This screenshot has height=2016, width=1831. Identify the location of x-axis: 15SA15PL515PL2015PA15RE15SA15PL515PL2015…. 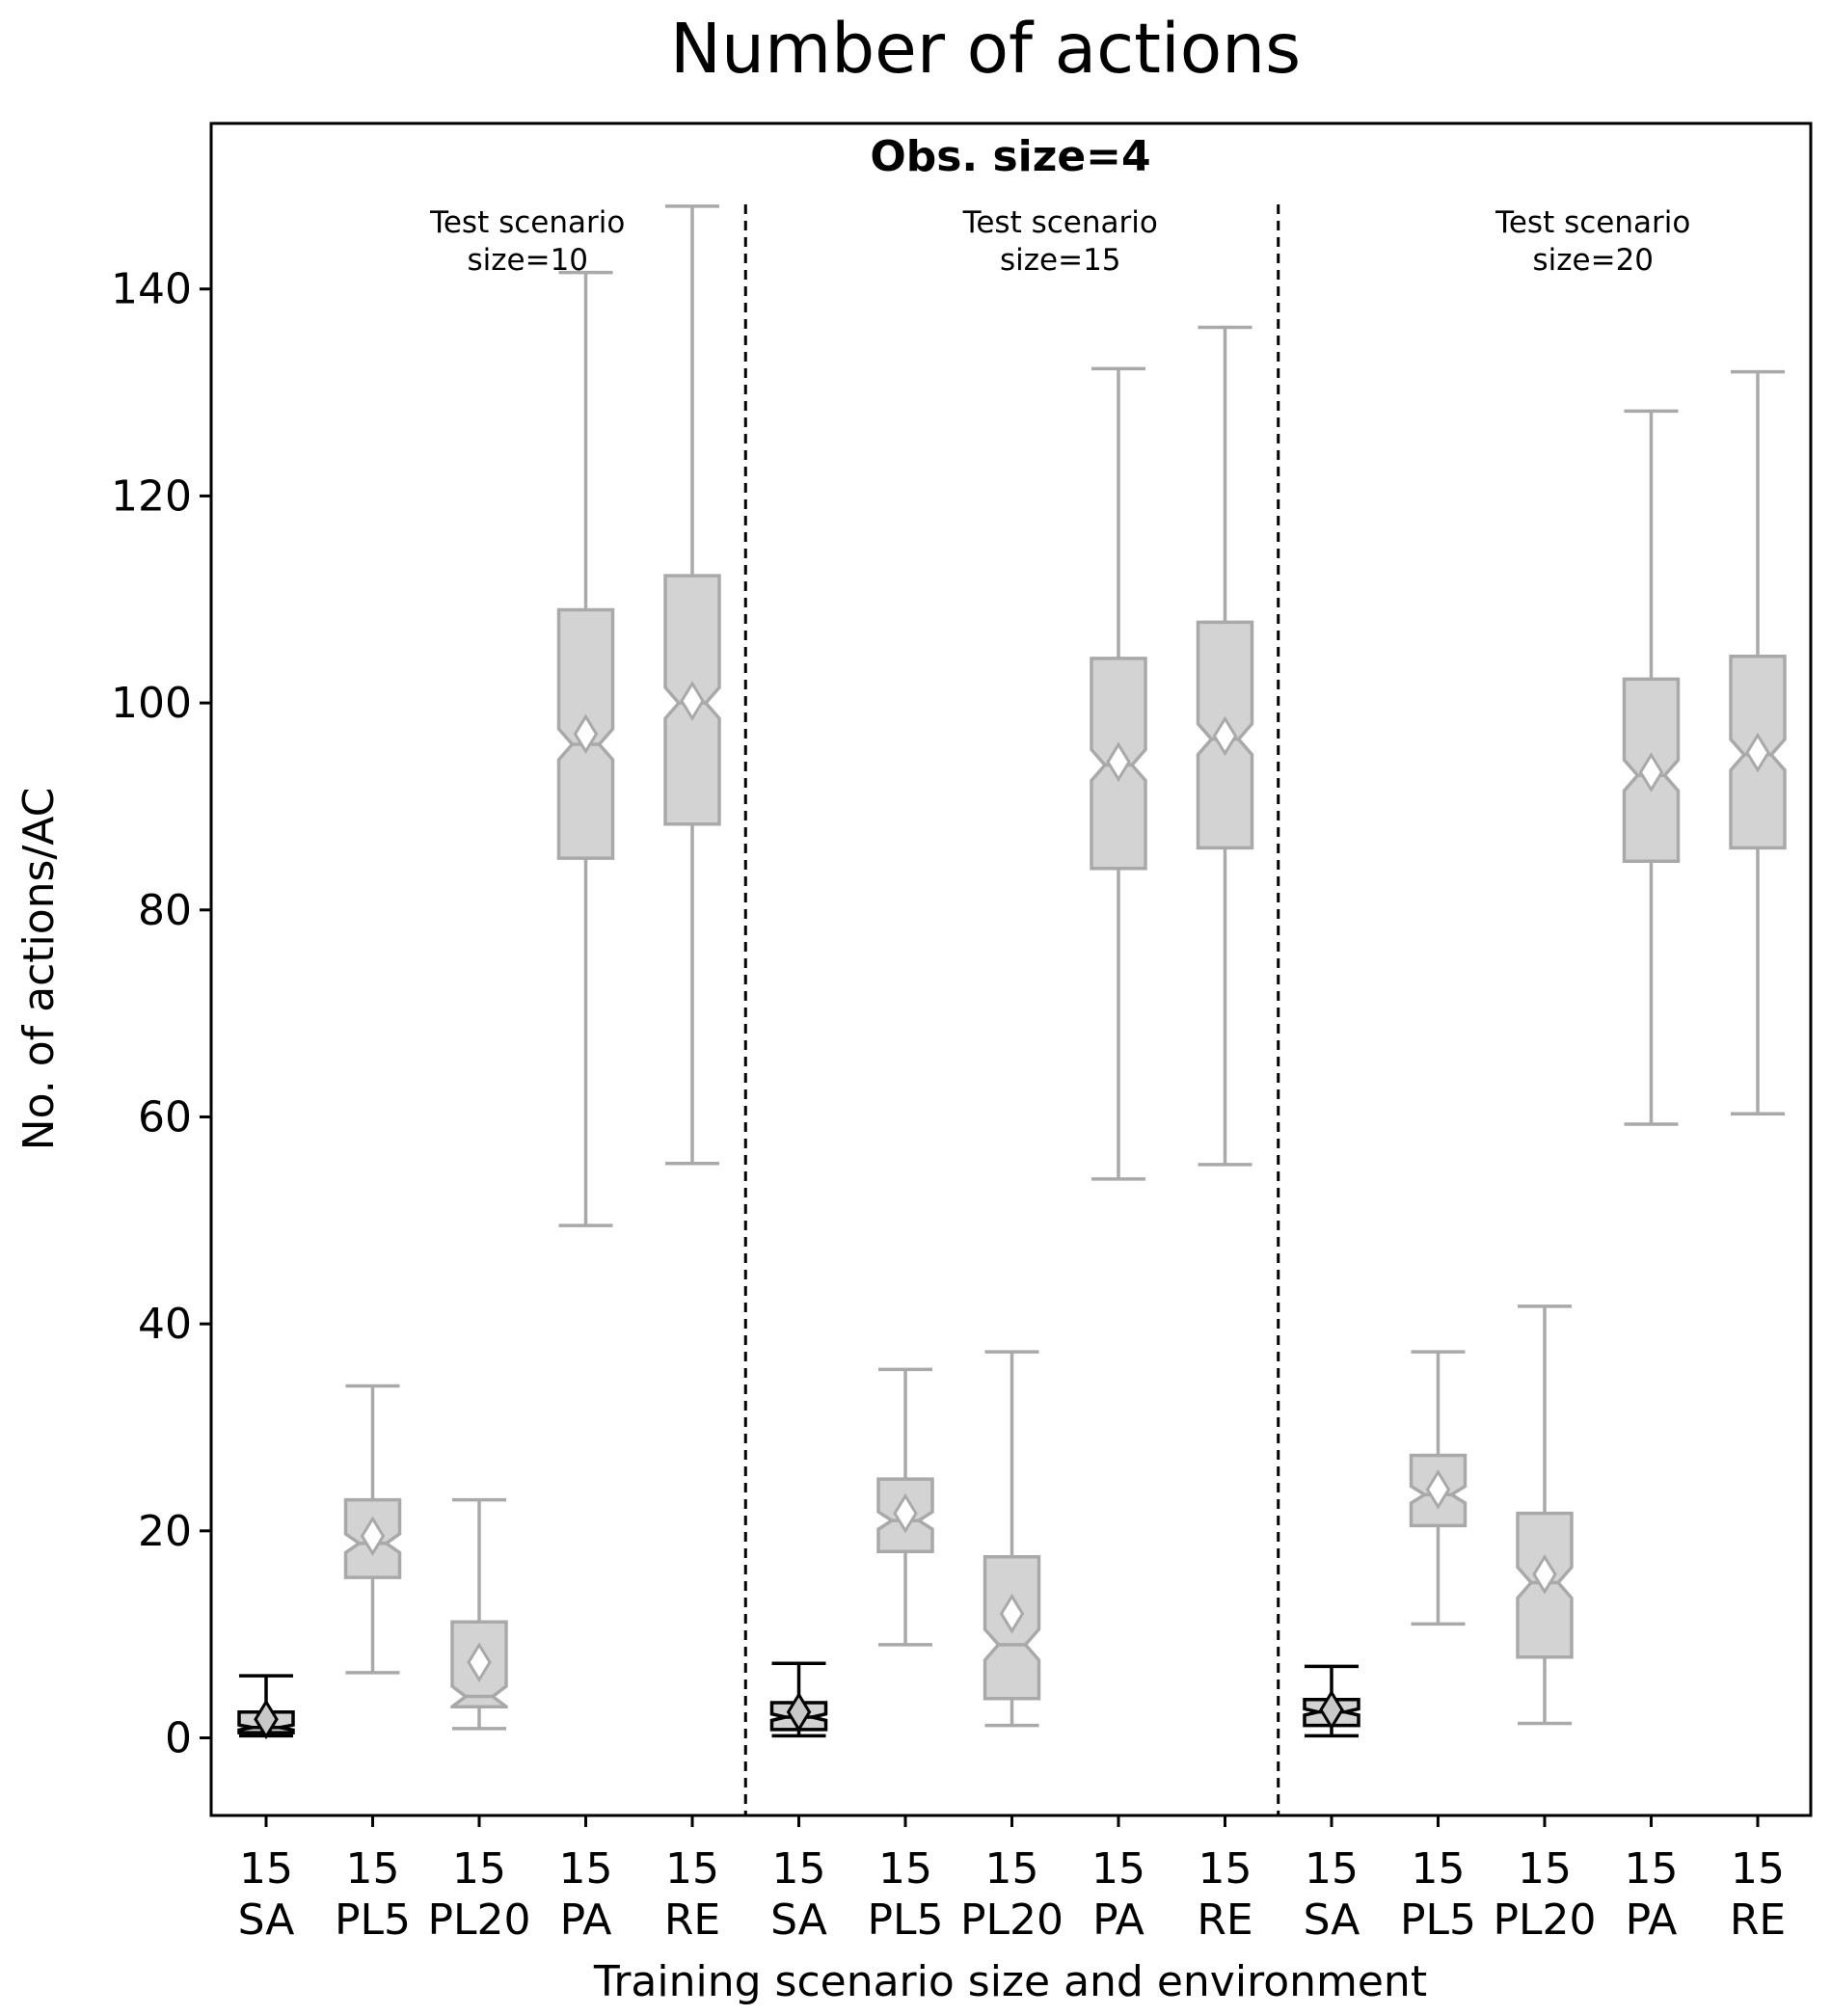
(1012, 1880).